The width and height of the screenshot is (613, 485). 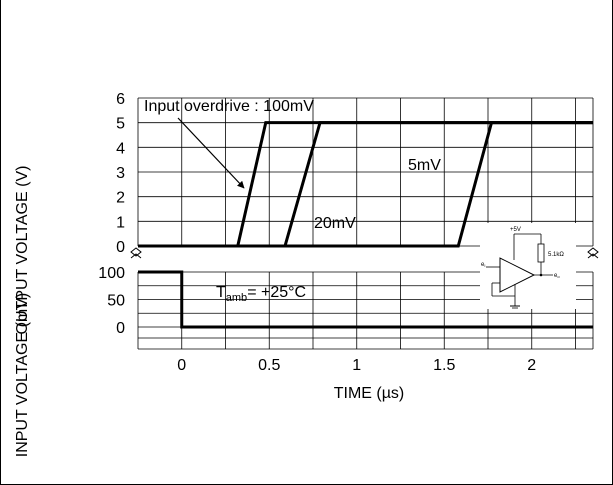 What do you see at coordinates (517, 275) in the screenshot?
I see `comparator-icon` at bounding box center [517, 275].